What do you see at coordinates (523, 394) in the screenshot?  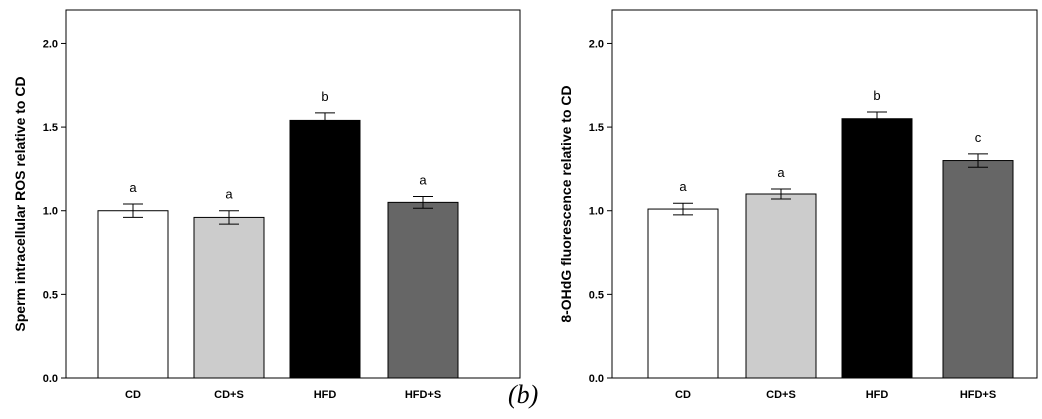 I see `panel-label-b: (b)` at bounding box center [523, 394].